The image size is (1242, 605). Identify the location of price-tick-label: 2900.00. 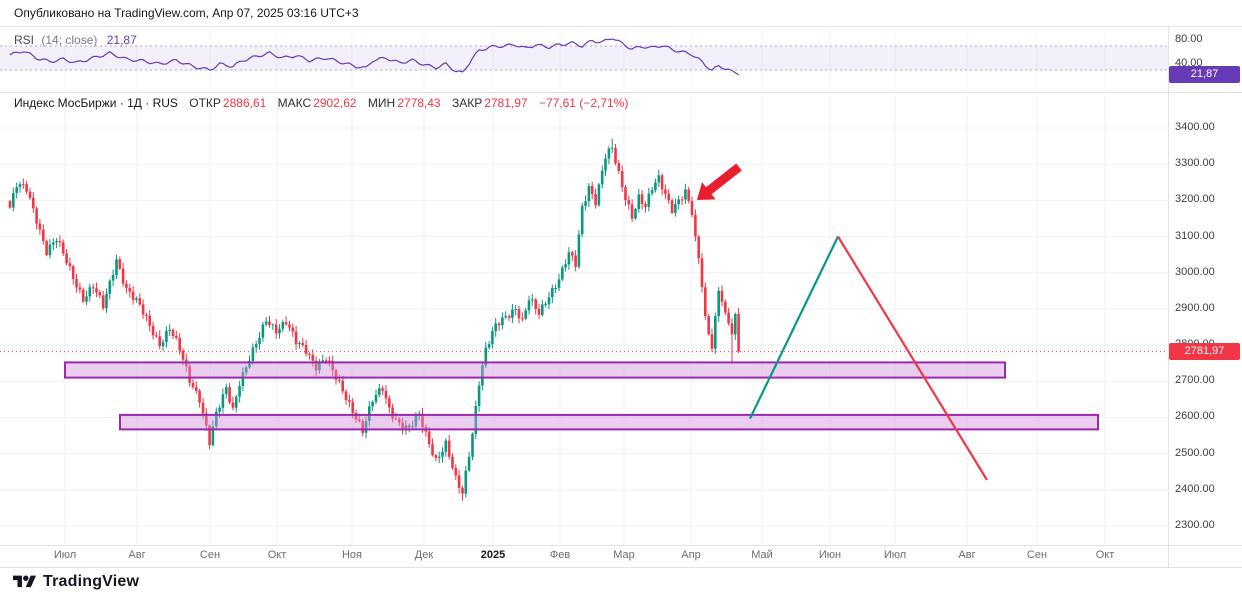
(1195, 307).